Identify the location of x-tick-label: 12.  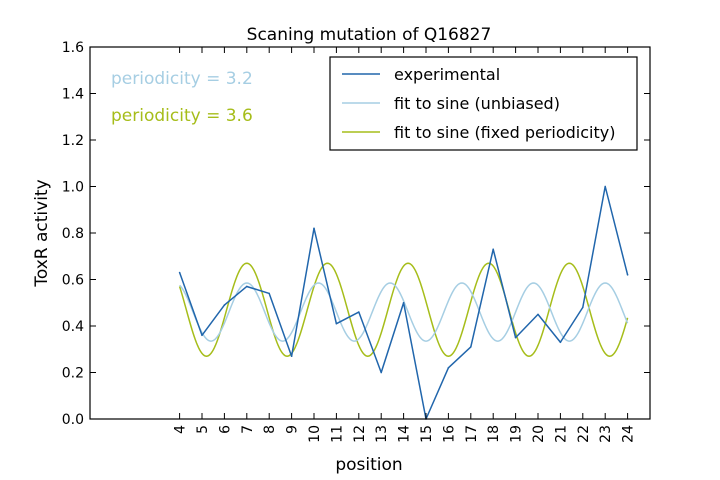
(360, 434).